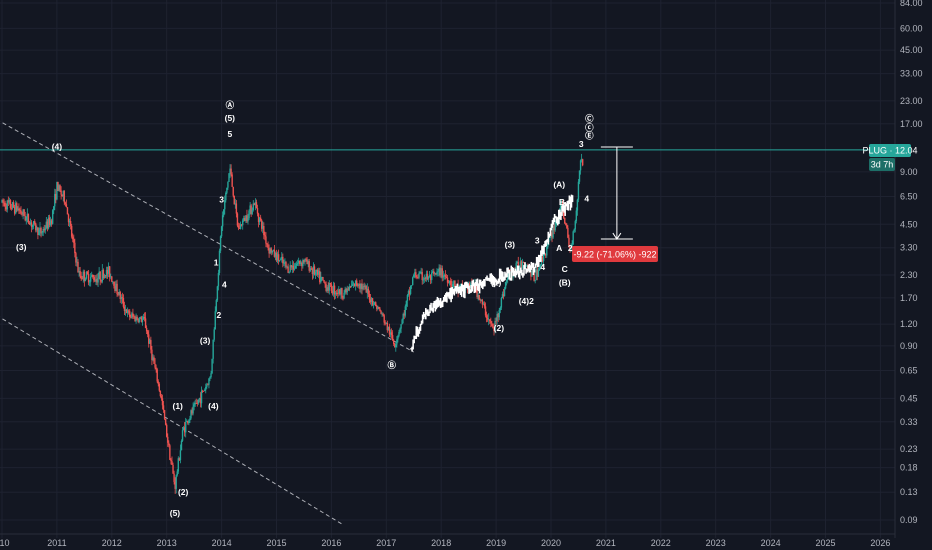 Image resolution: width=932 pixels, height=550 pixels. I want to click on x-tick-label: 2021, so click(606, 543).